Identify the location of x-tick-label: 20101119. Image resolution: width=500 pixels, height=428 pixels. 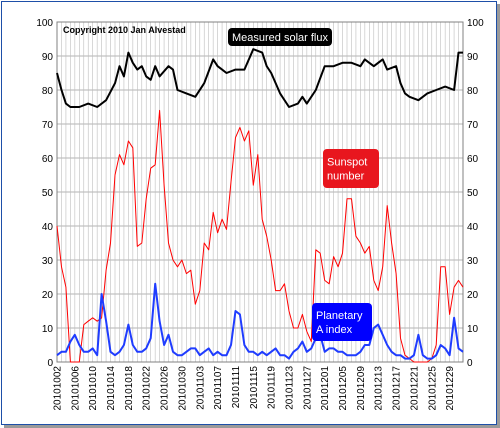
(272, 387).